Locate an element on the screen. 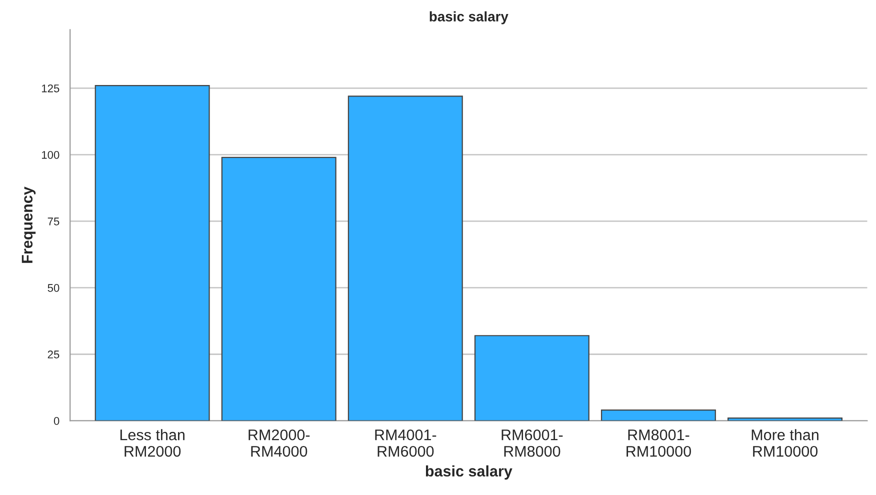  y-tick-label: 0 is located at coordinates (57, 421).